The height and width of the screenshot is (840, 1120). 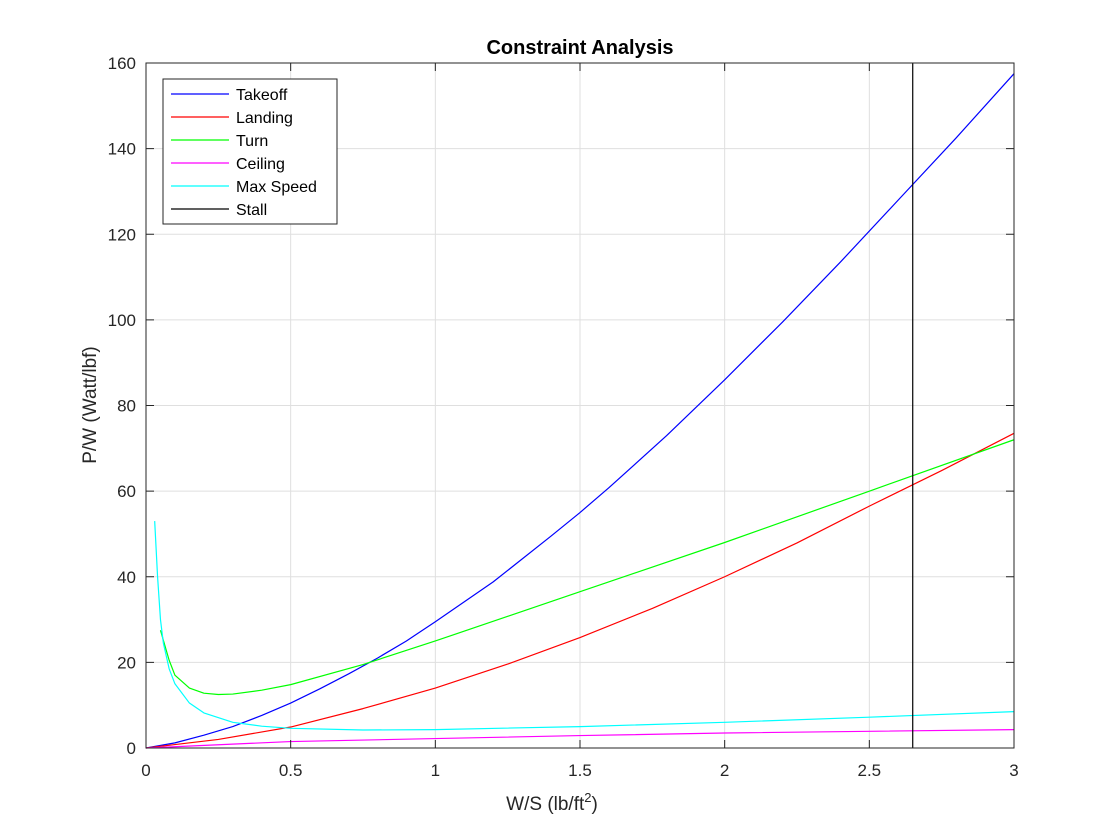 What do you see at coordinates (1013, 770) in the screenshot?
I see `x-tick-label: 3` at bounding box center [1013, 770].